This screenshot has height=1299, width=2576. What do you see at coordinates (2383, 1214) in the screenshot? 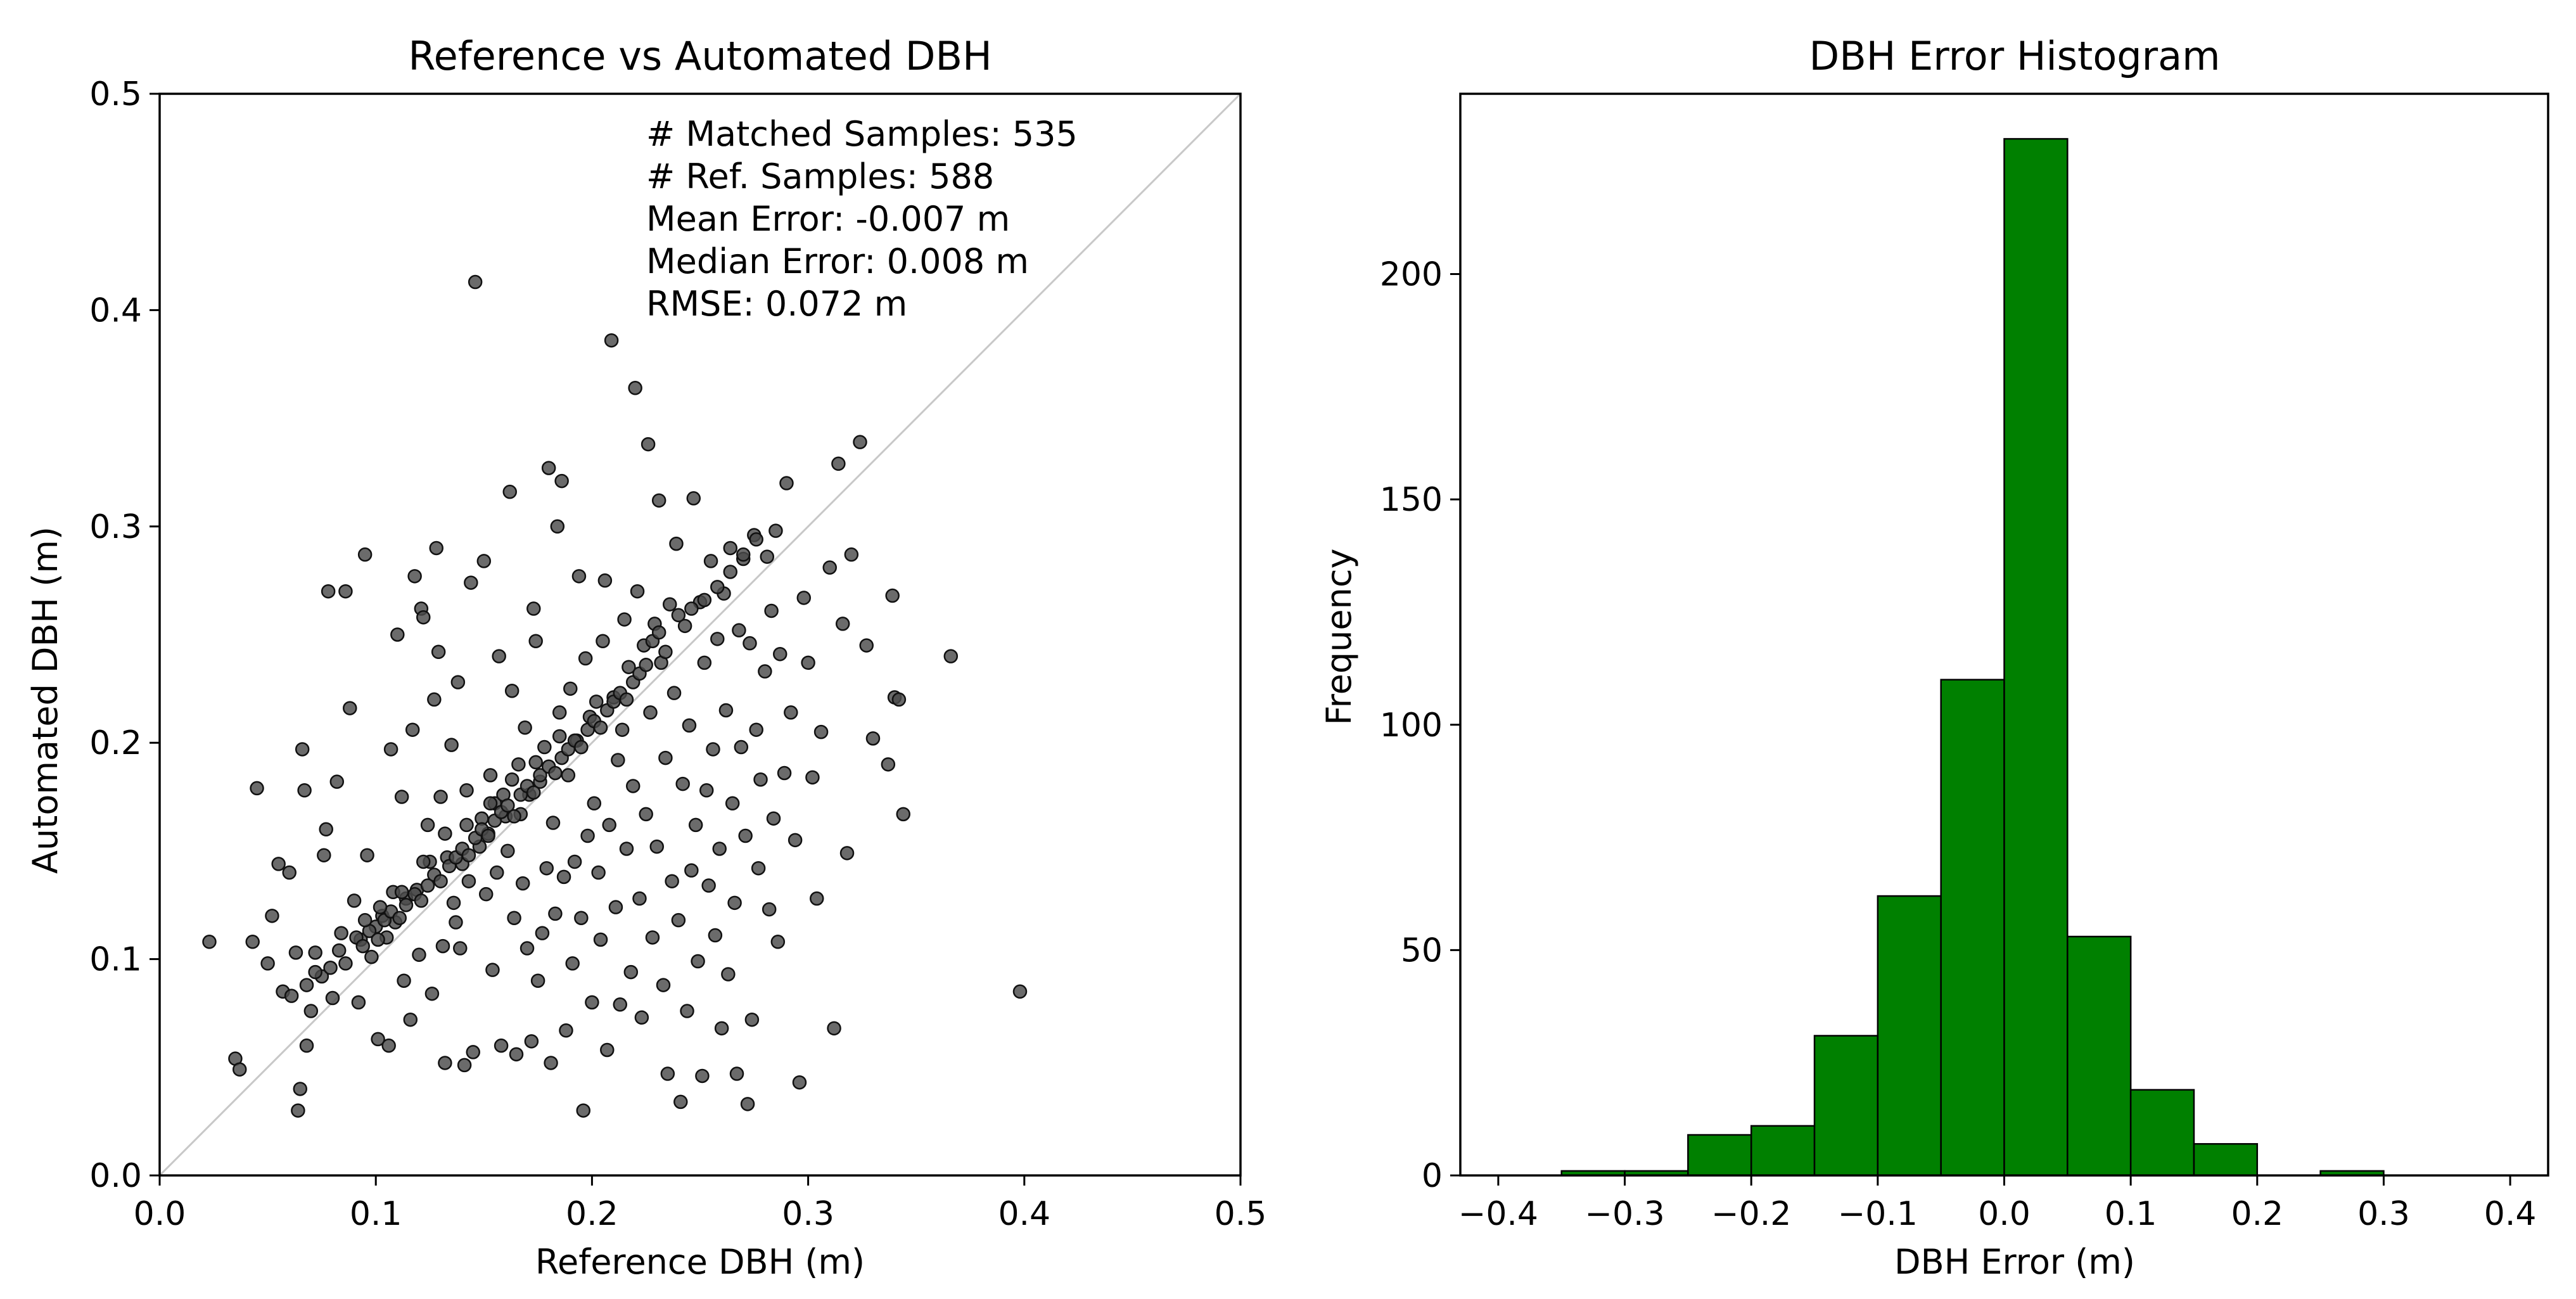
I see `histogram-x-tick-label: 0.3` at bounding box center [2383, 1214].